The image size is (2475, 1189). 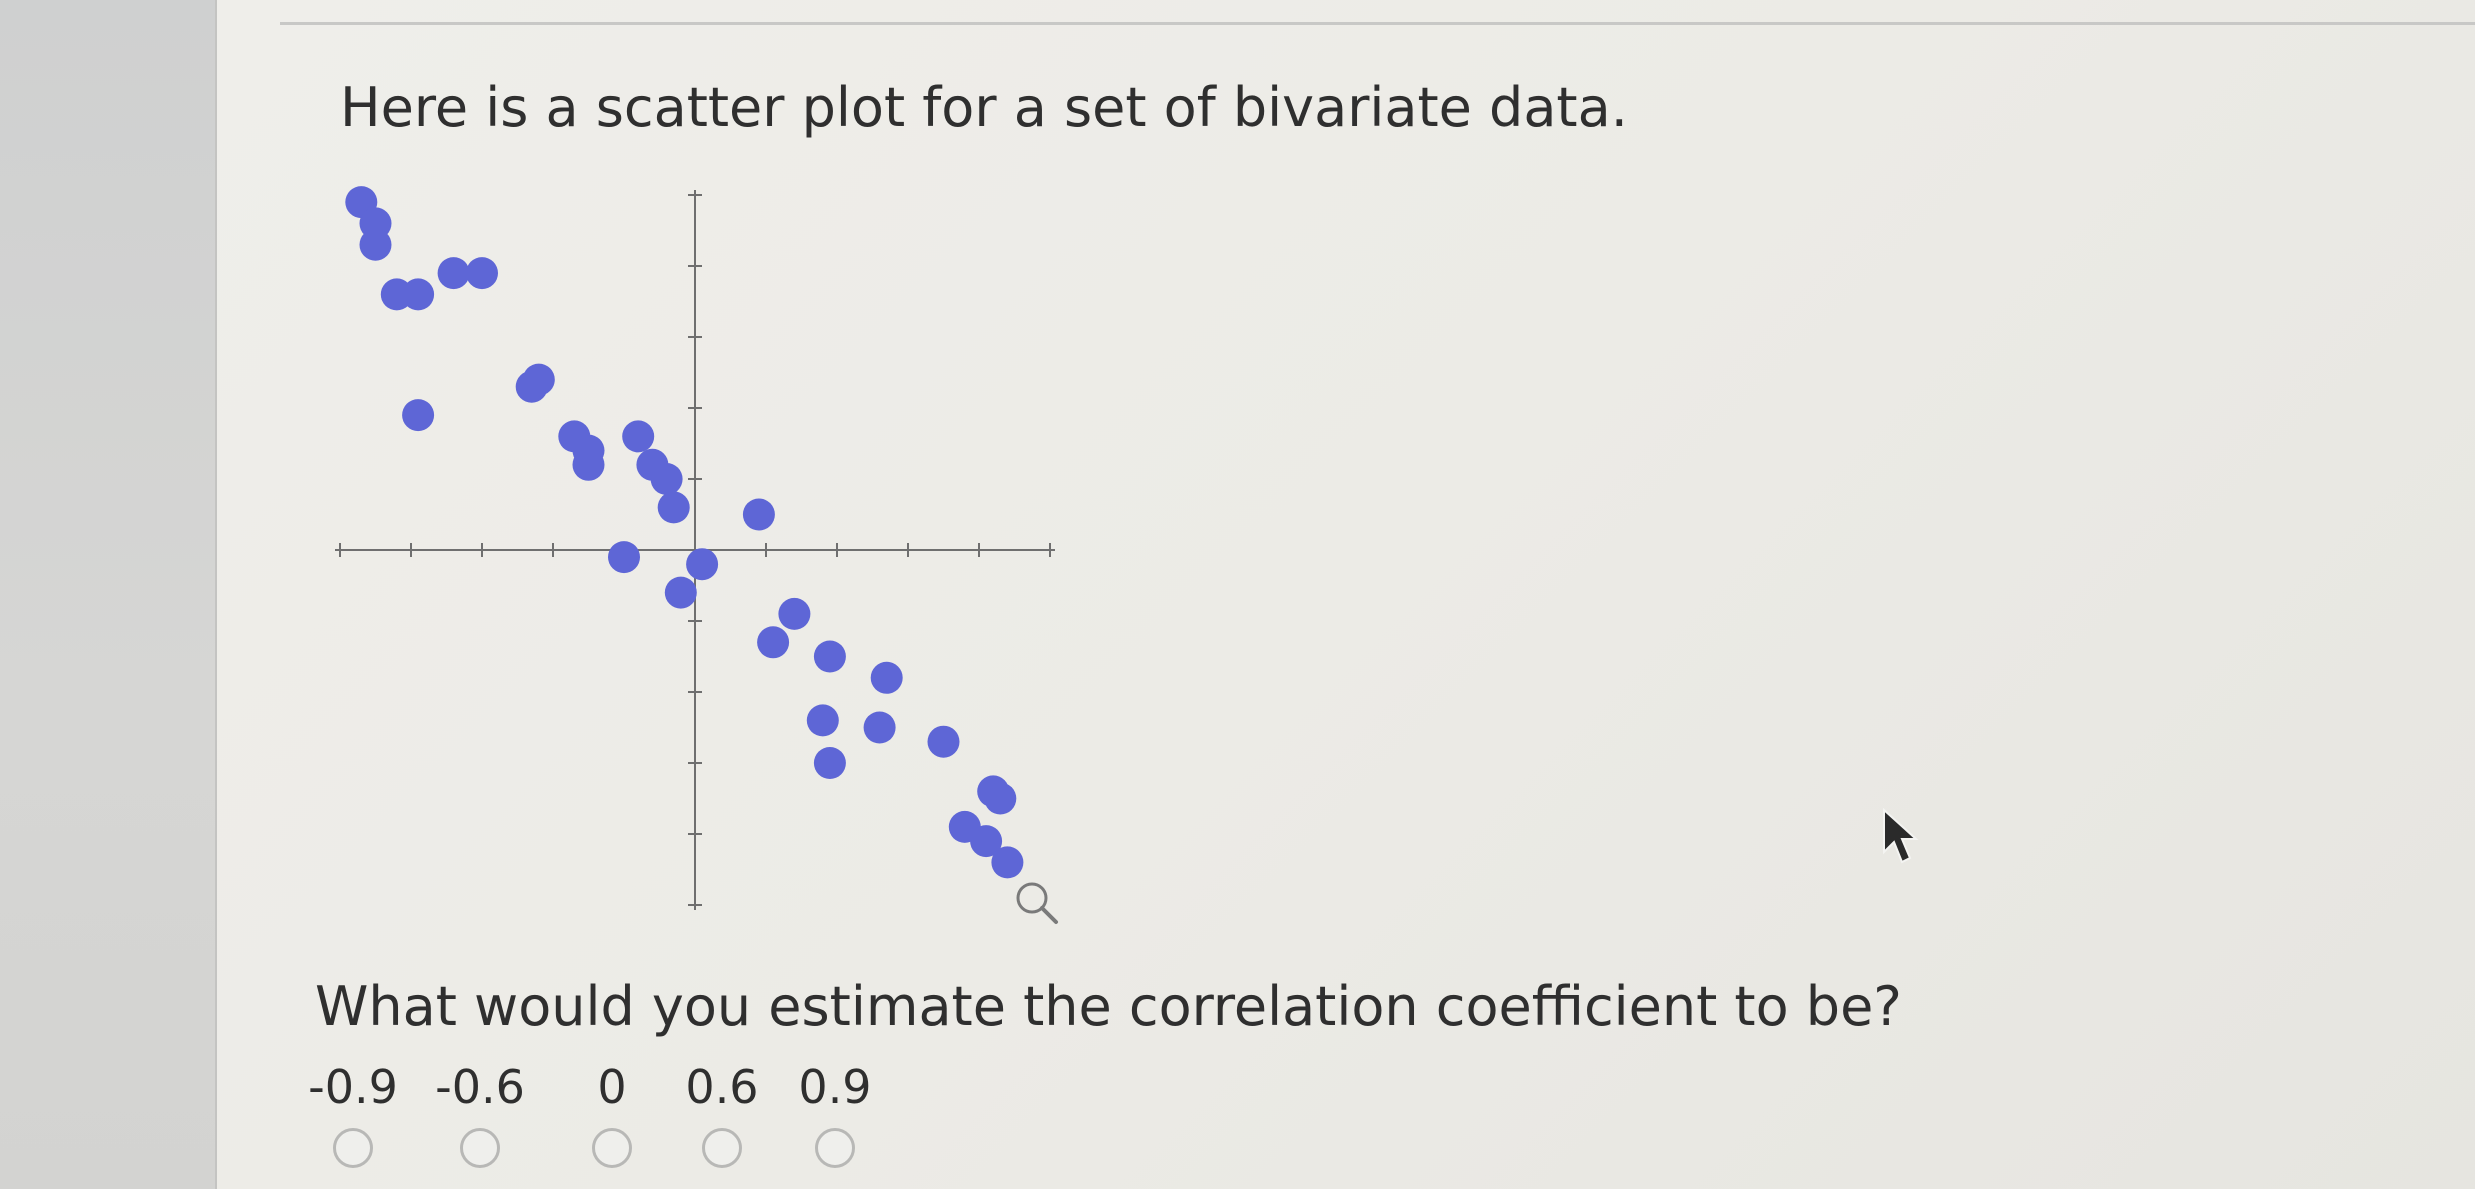 What do you see at coordinates (611, 1120) in the screenshot?
I see `answer-options: -0.9 -0.6 0 0.6 0.9` at bounding box center [611, 1120].